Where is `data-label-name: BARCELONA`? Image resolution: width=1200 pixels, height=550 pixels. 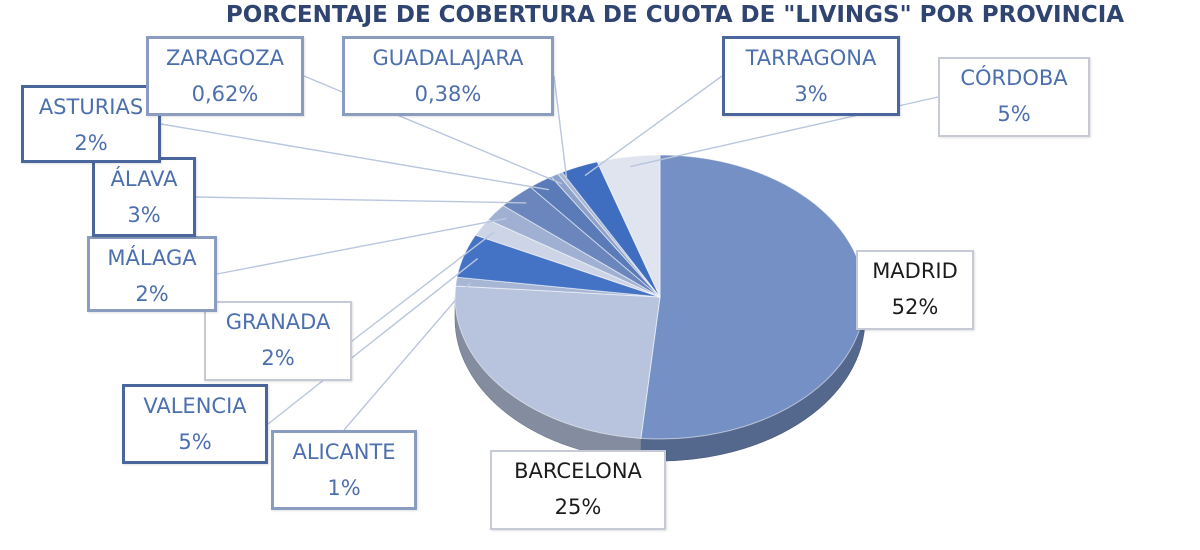 data-label-name: BARCELONA is located at coordinates (578, 471).